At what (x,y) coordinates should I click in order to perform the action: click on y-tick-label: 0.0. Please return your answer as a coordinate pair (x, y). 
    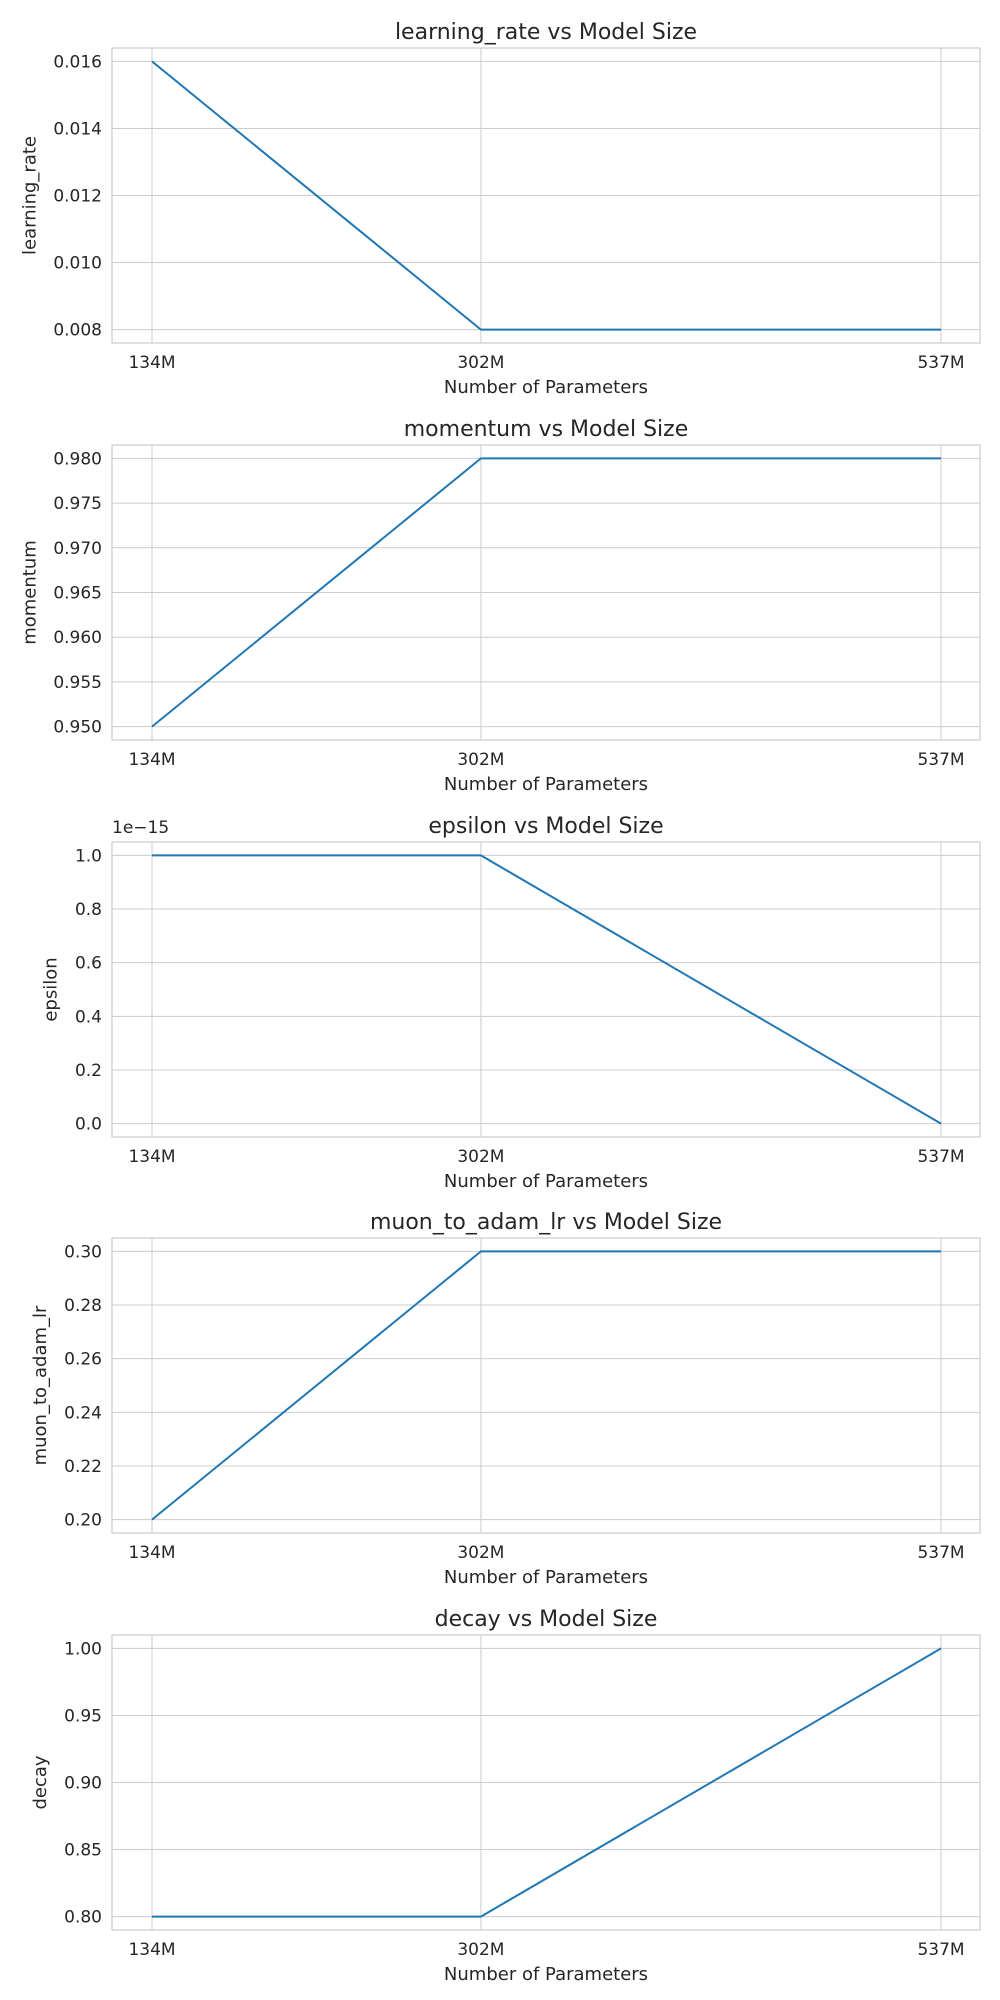
    Looking at the image, I should click on (88, 1125).